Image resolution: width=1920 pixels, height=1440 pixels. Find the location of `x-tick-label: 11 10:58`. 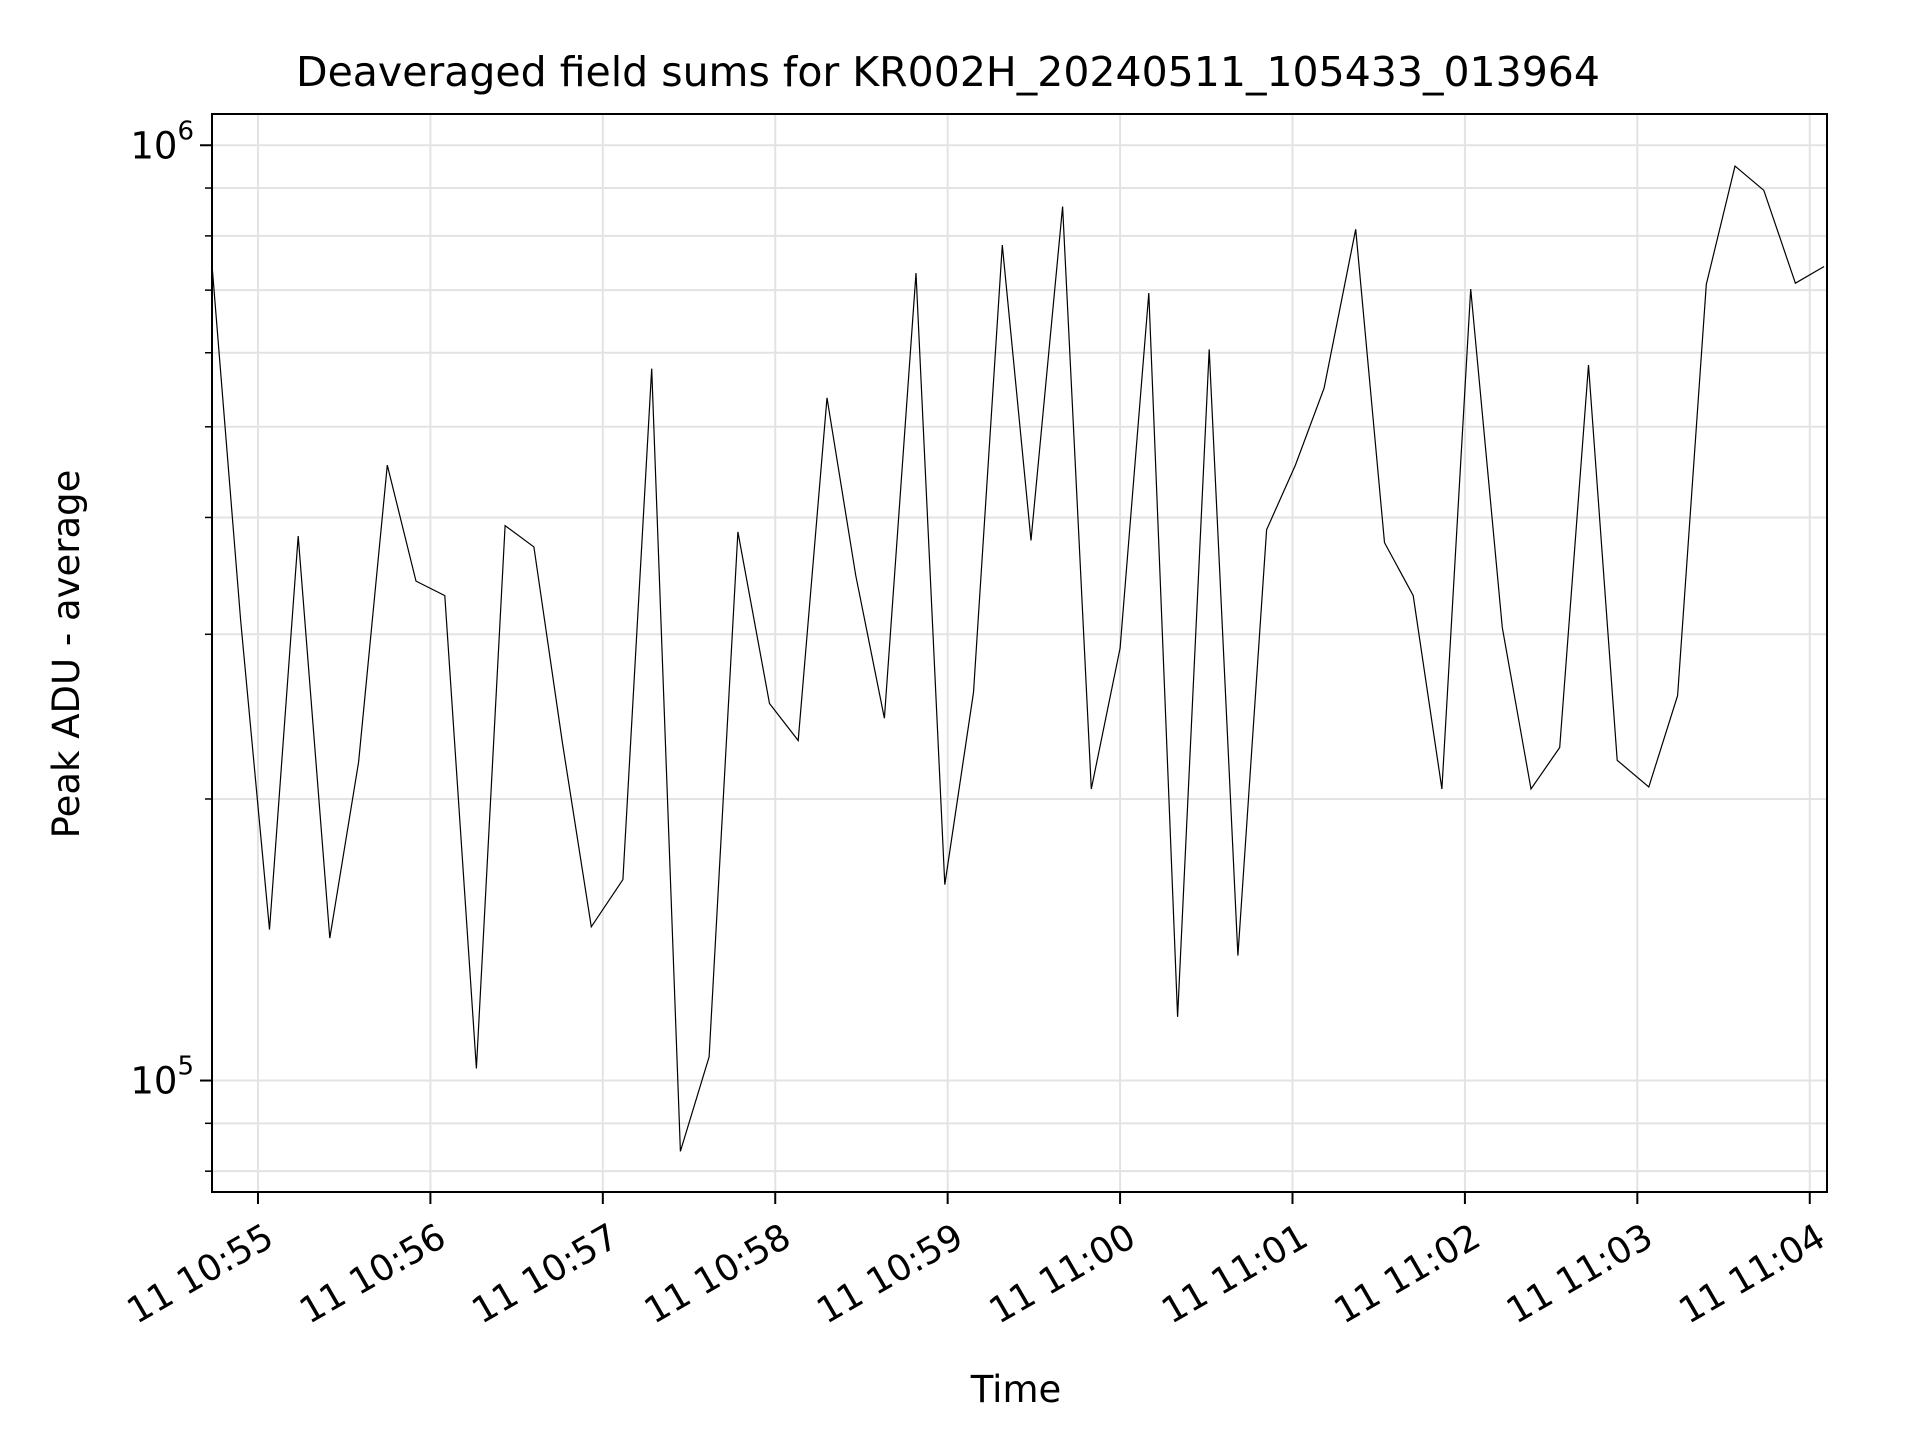

x-tick-label: 11 10:58 is located at coordinates (718, 1274).